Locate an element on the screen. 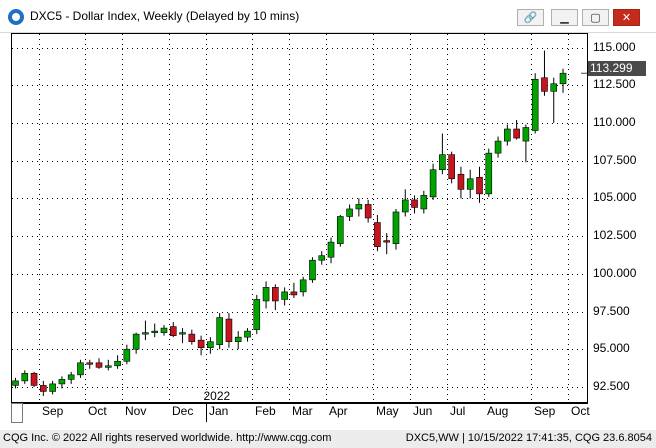 The width and height of the screenshot is (656, 448). close-button: ✕ is located at coordinates (626, 17).